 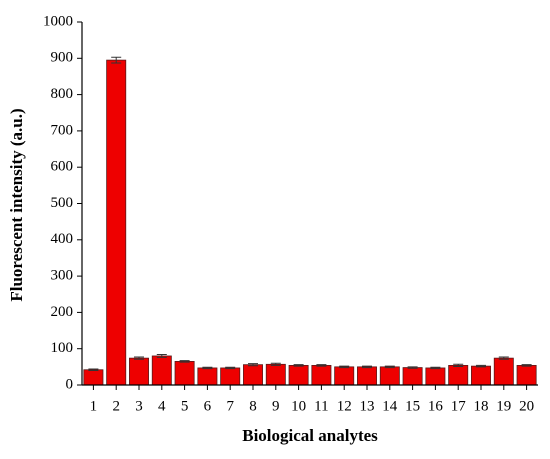 I want to click on x-tick-label: 18, so click(x=481, y=406).